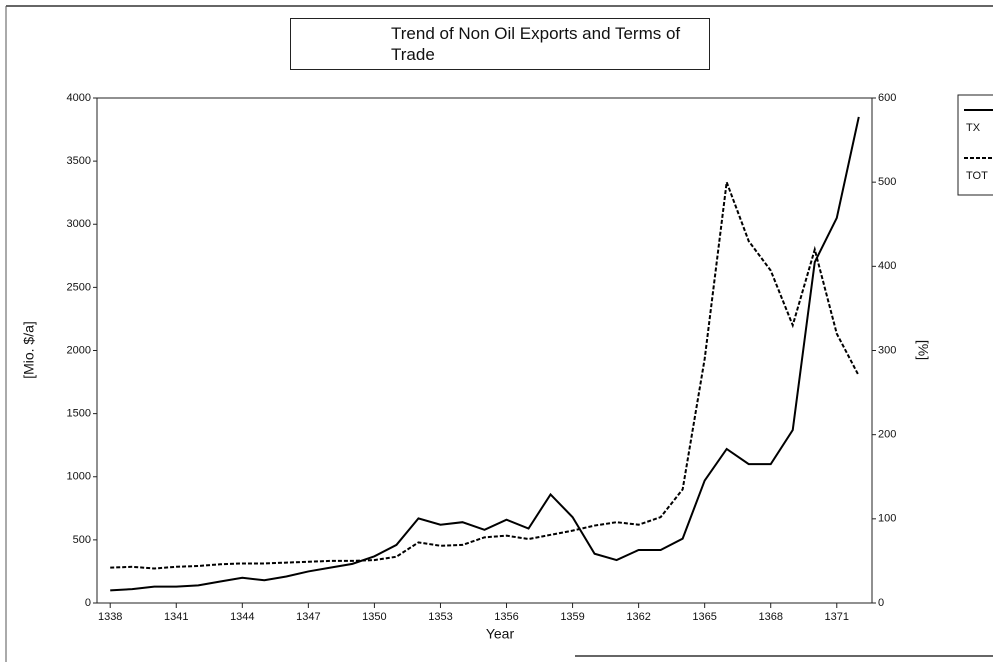 The height and width of the screenshot is (662, 993). Describe the element at coordinates (79, 287) in the screenshot. I see `y-tick-label: 2500` at that location.